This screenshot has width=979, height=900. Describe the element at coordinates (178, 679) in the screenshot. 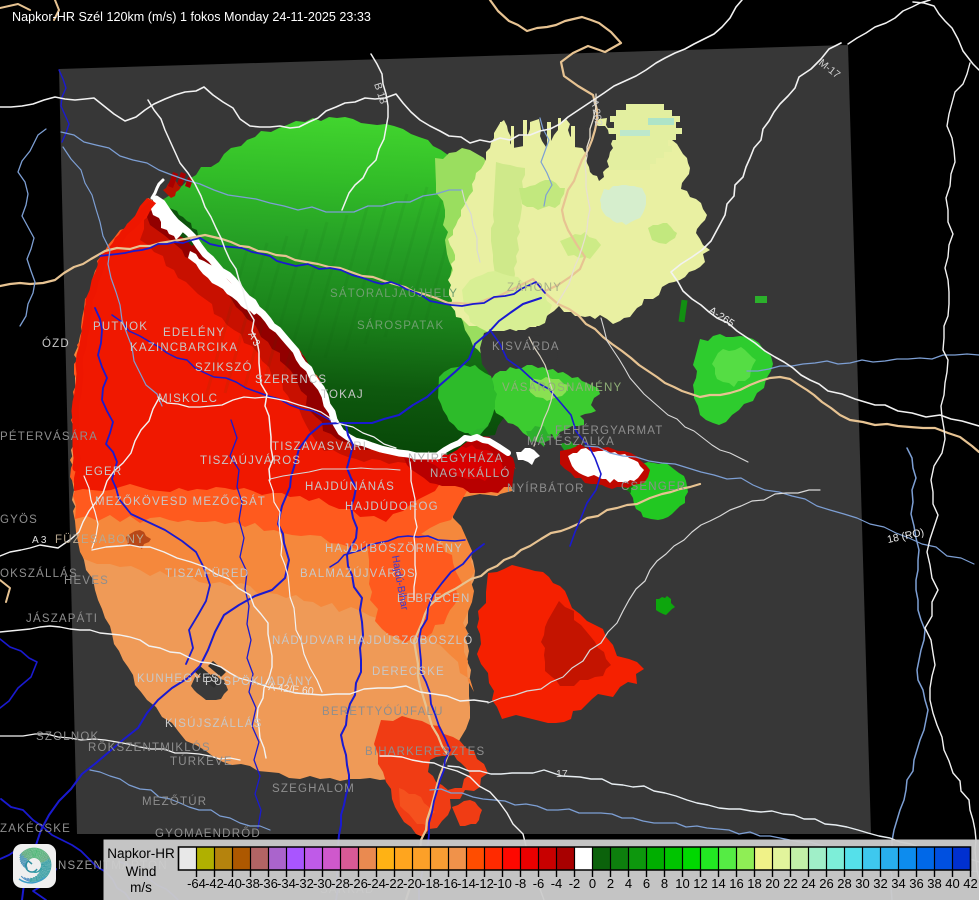

I see `svg-text: KUNHEGYES` at that location.